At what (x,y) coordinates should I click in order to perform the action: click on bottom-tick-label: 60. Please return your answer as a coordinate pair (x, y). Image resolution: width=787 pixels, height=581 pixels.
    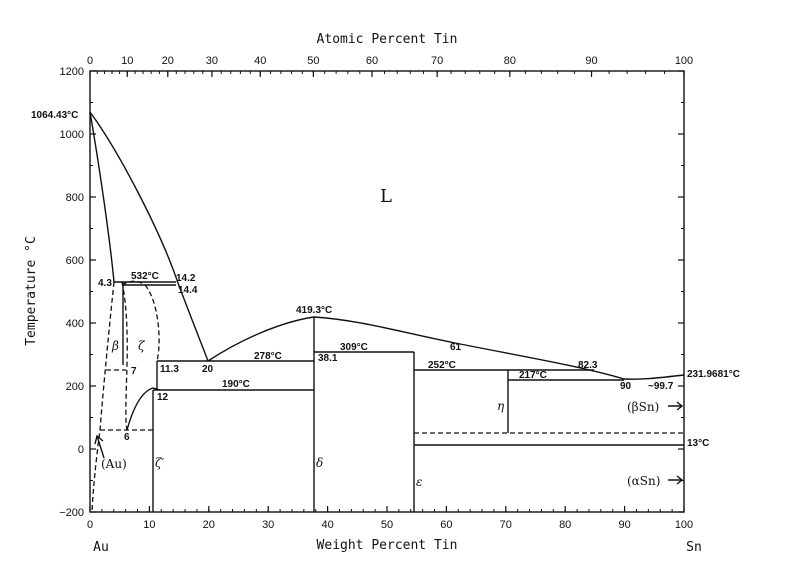
    Looking at the image, I should click on (446, 525).